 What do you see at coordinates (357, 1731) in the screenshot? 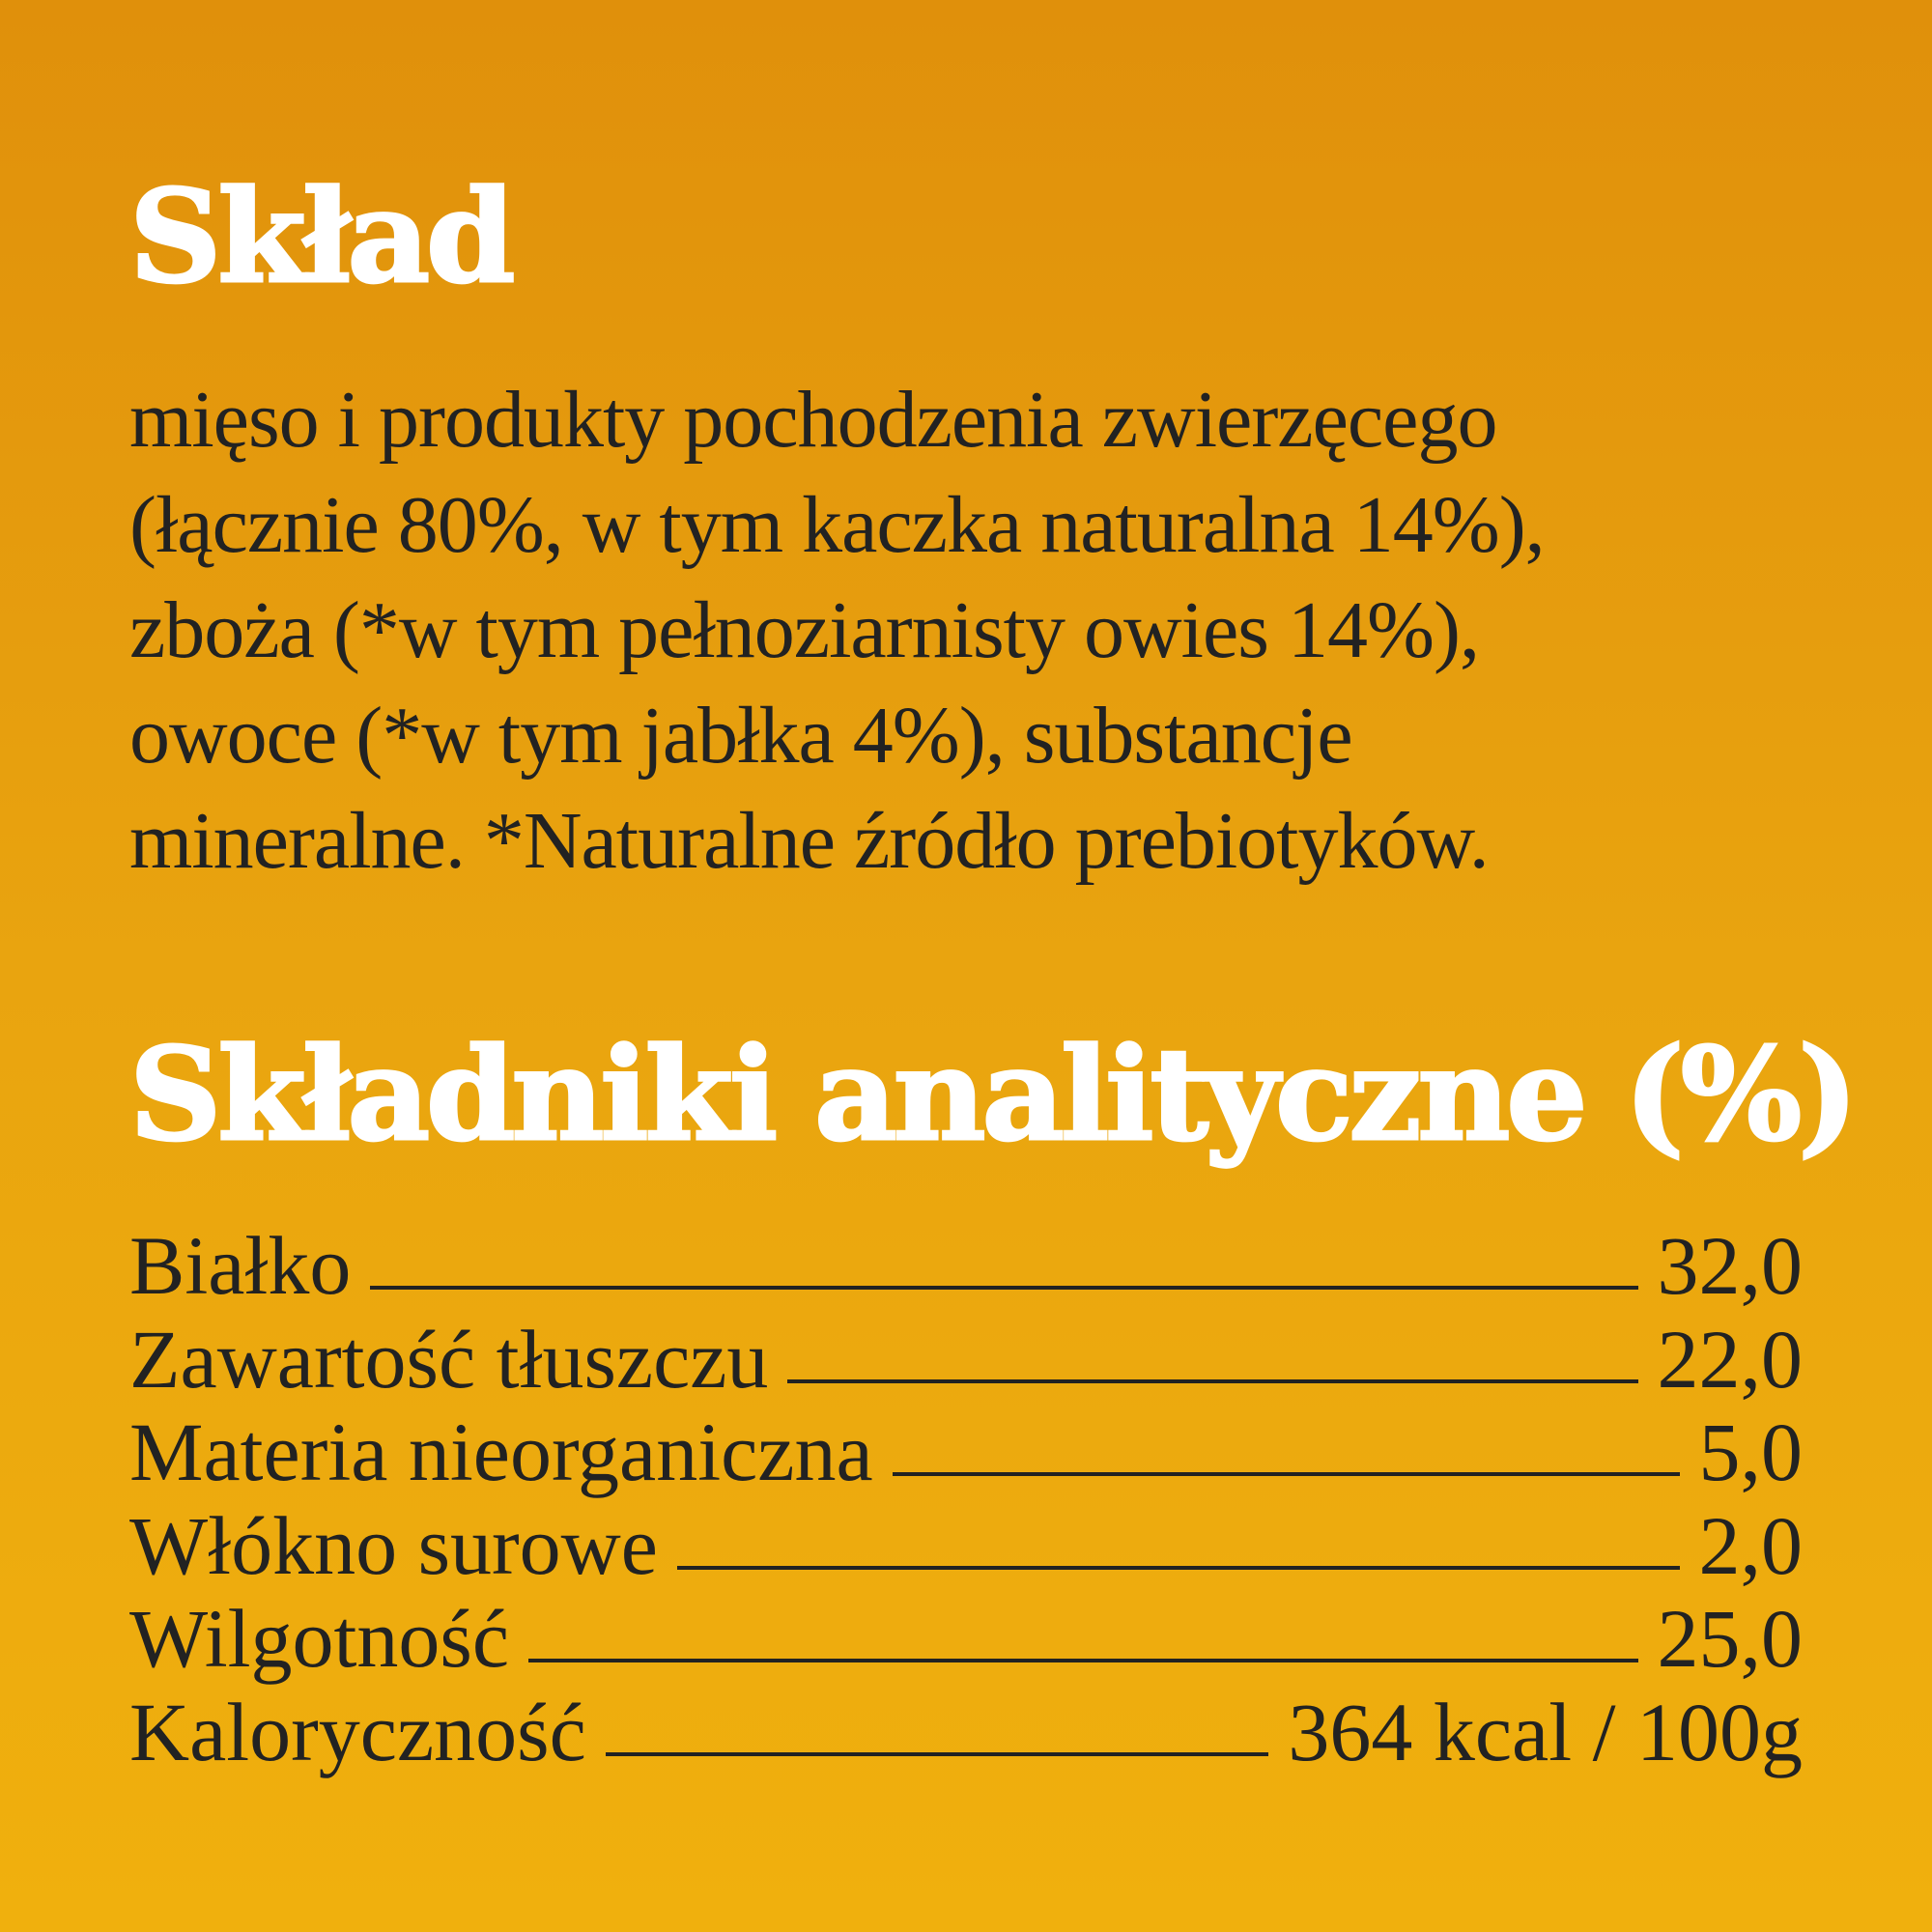
I see `row-label: Kaloryczność` at bounding box center [357, 1731].